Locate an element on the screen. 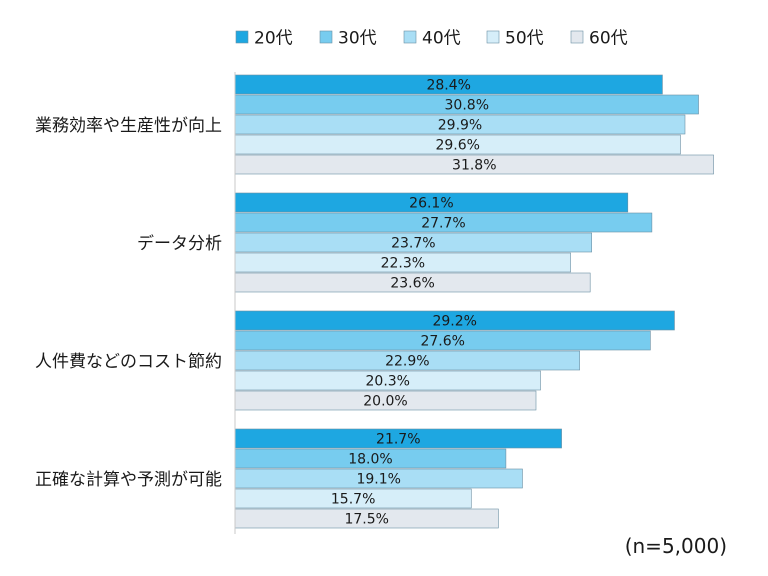 The height and width of the screenshot is (576, 768). data-label-c3-s5: 20.0% is located at coordinates (385, 402).